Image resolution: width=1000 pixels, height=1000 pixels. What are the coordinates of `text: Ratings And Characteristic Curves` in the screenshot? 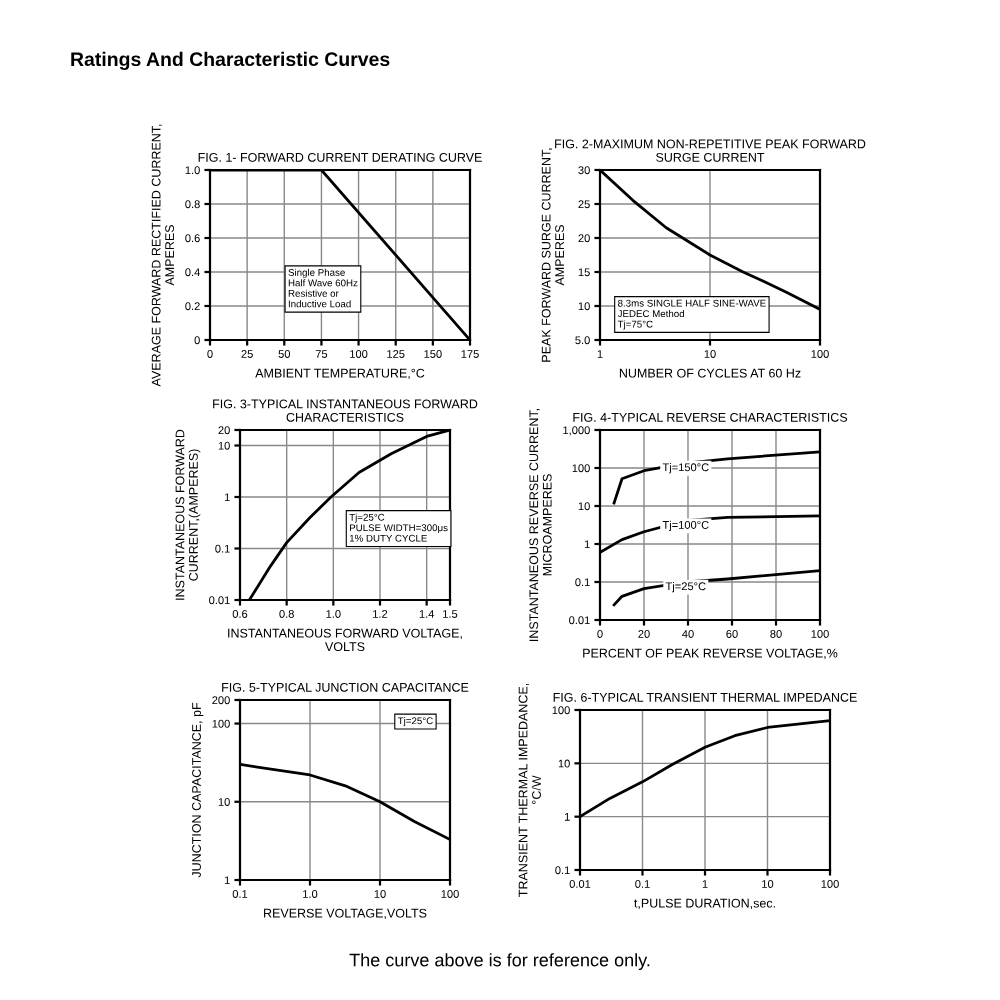 It's located at (230, 60).